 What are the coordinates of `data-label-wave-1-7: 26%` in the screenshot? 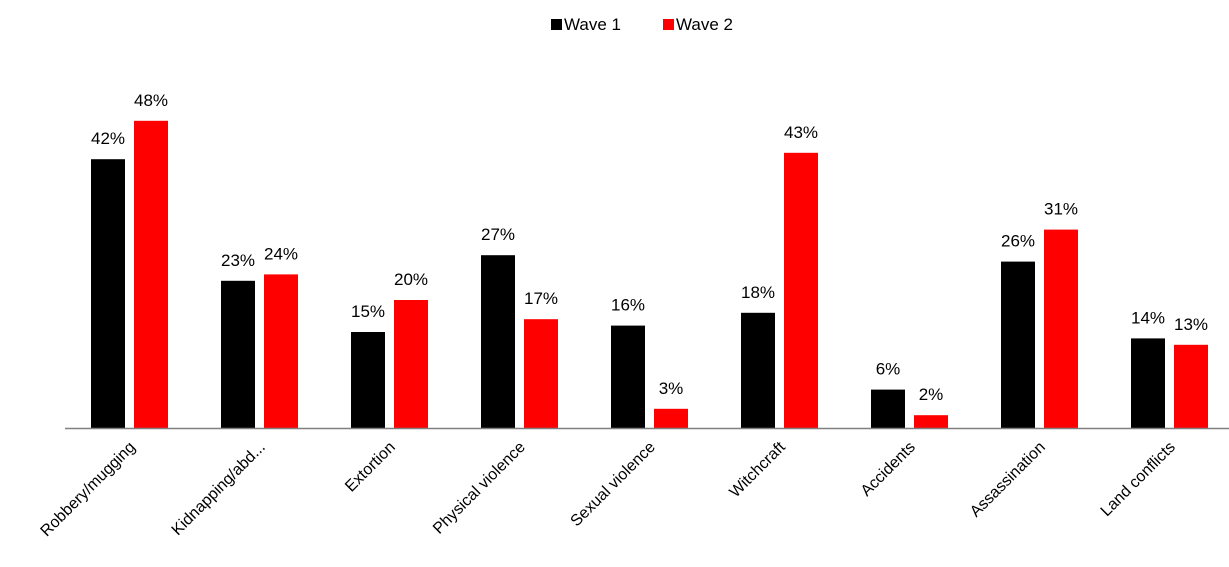 It's located at (1018, 241).